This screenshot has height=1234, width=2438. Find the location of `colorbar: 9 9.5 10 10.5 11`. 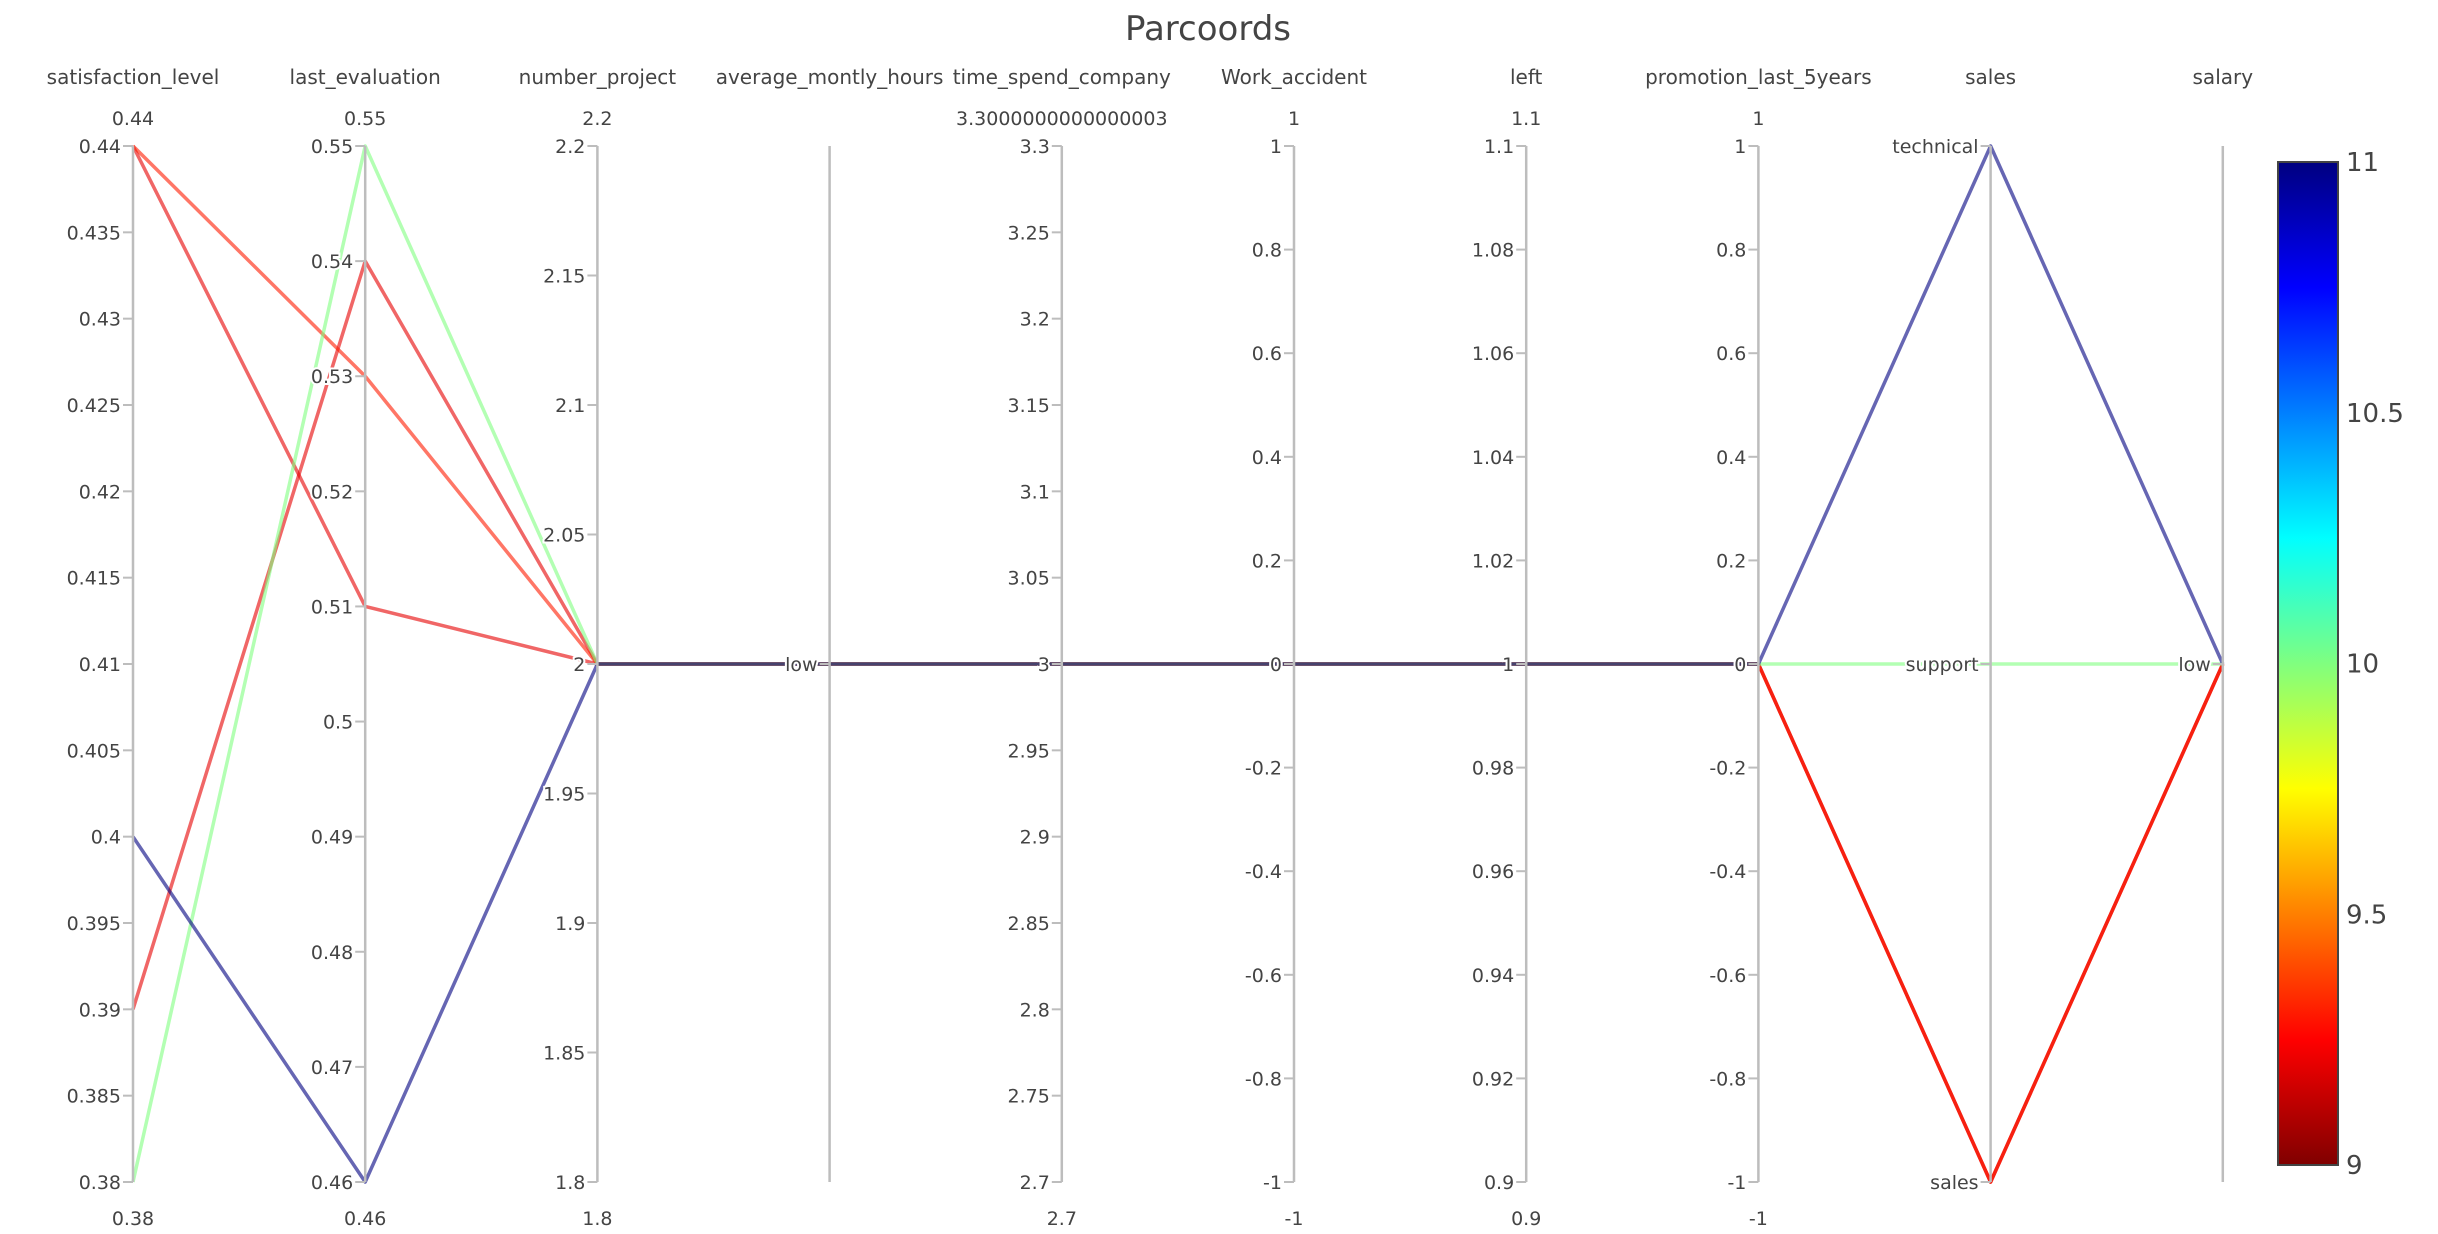

colorbar: 9 9.5 10 10.5 11 is located at coordinates (2340, 664).